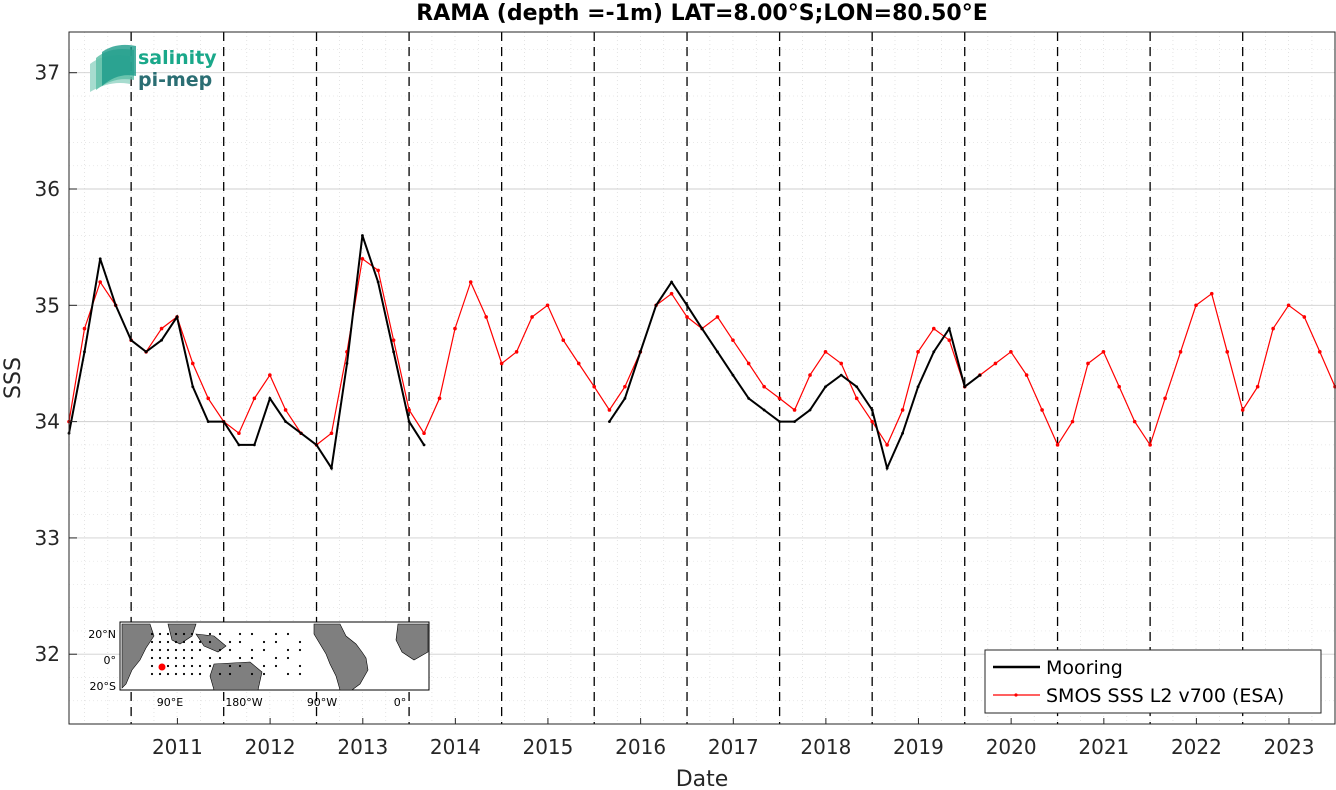 The width and height of the screenshot is (1336, 790). What do you see at coordinates (270, 747) in the screenshot?
I see `x-tick-label: 2012` at bounding box center [270, 747].